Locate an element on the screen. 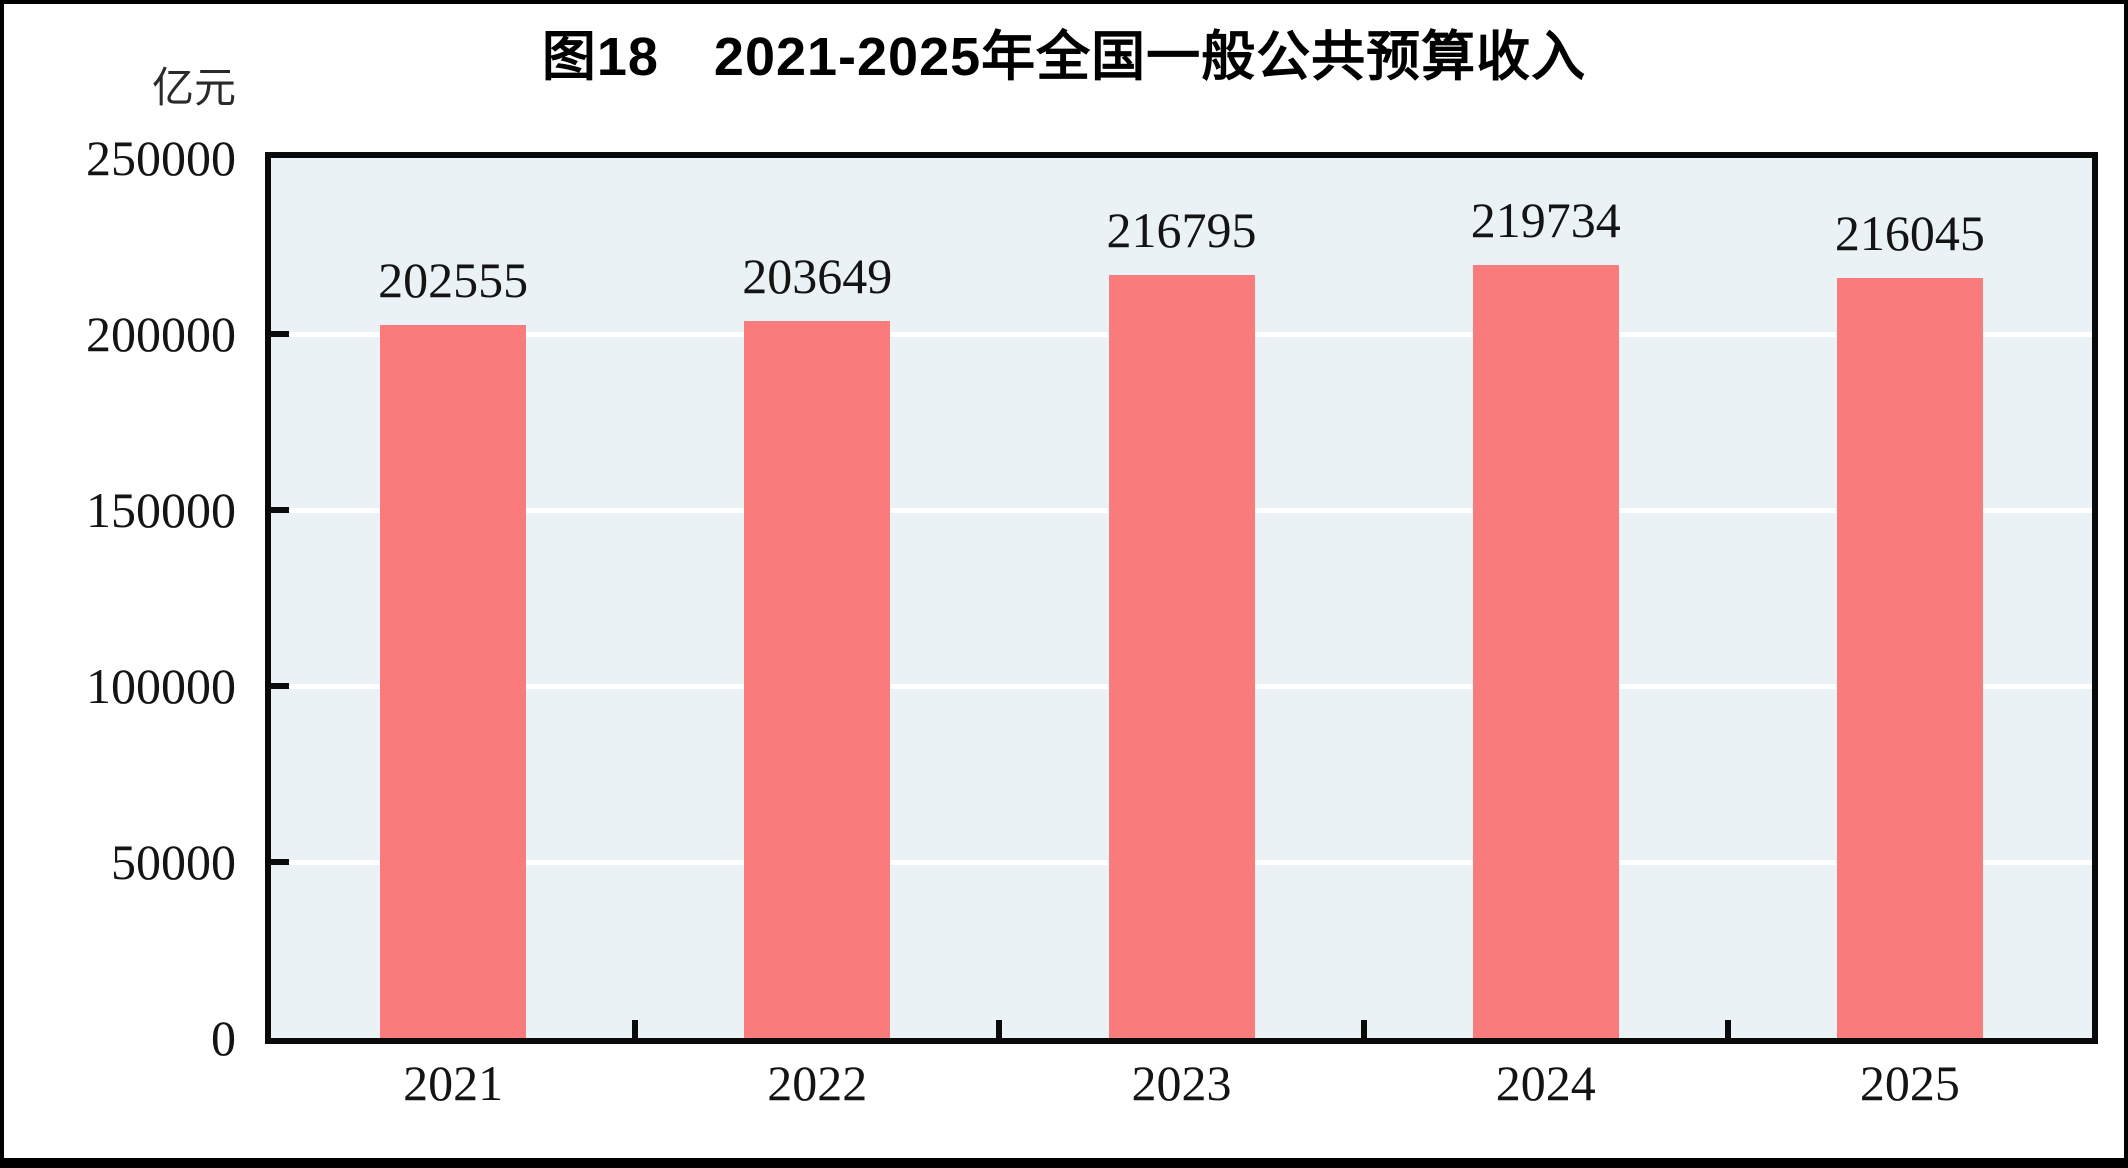 This screenshot has width=2128, height=1168. y-tick-label: 150000 is located at coordinates (161, 510).